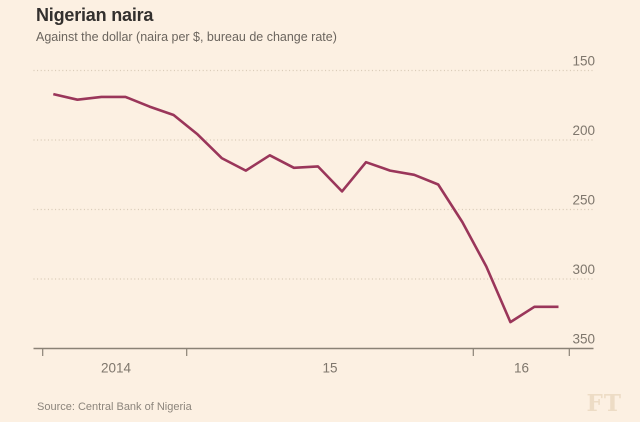  Describe the element at coordinates (583, 130) in the screenshot. I see `y-axis-label: 200` at that location.